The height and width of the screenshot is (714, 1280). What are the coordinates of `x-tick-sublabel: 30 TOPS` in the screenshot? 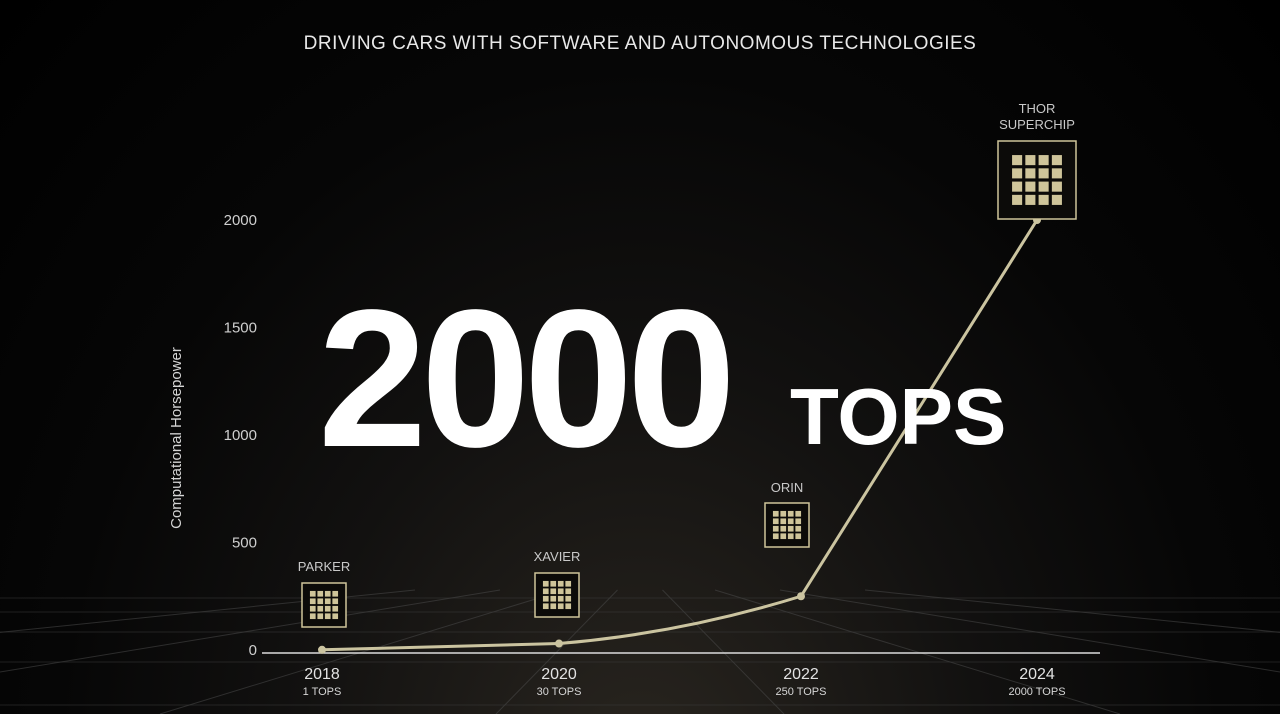 It's located at (559, 692).